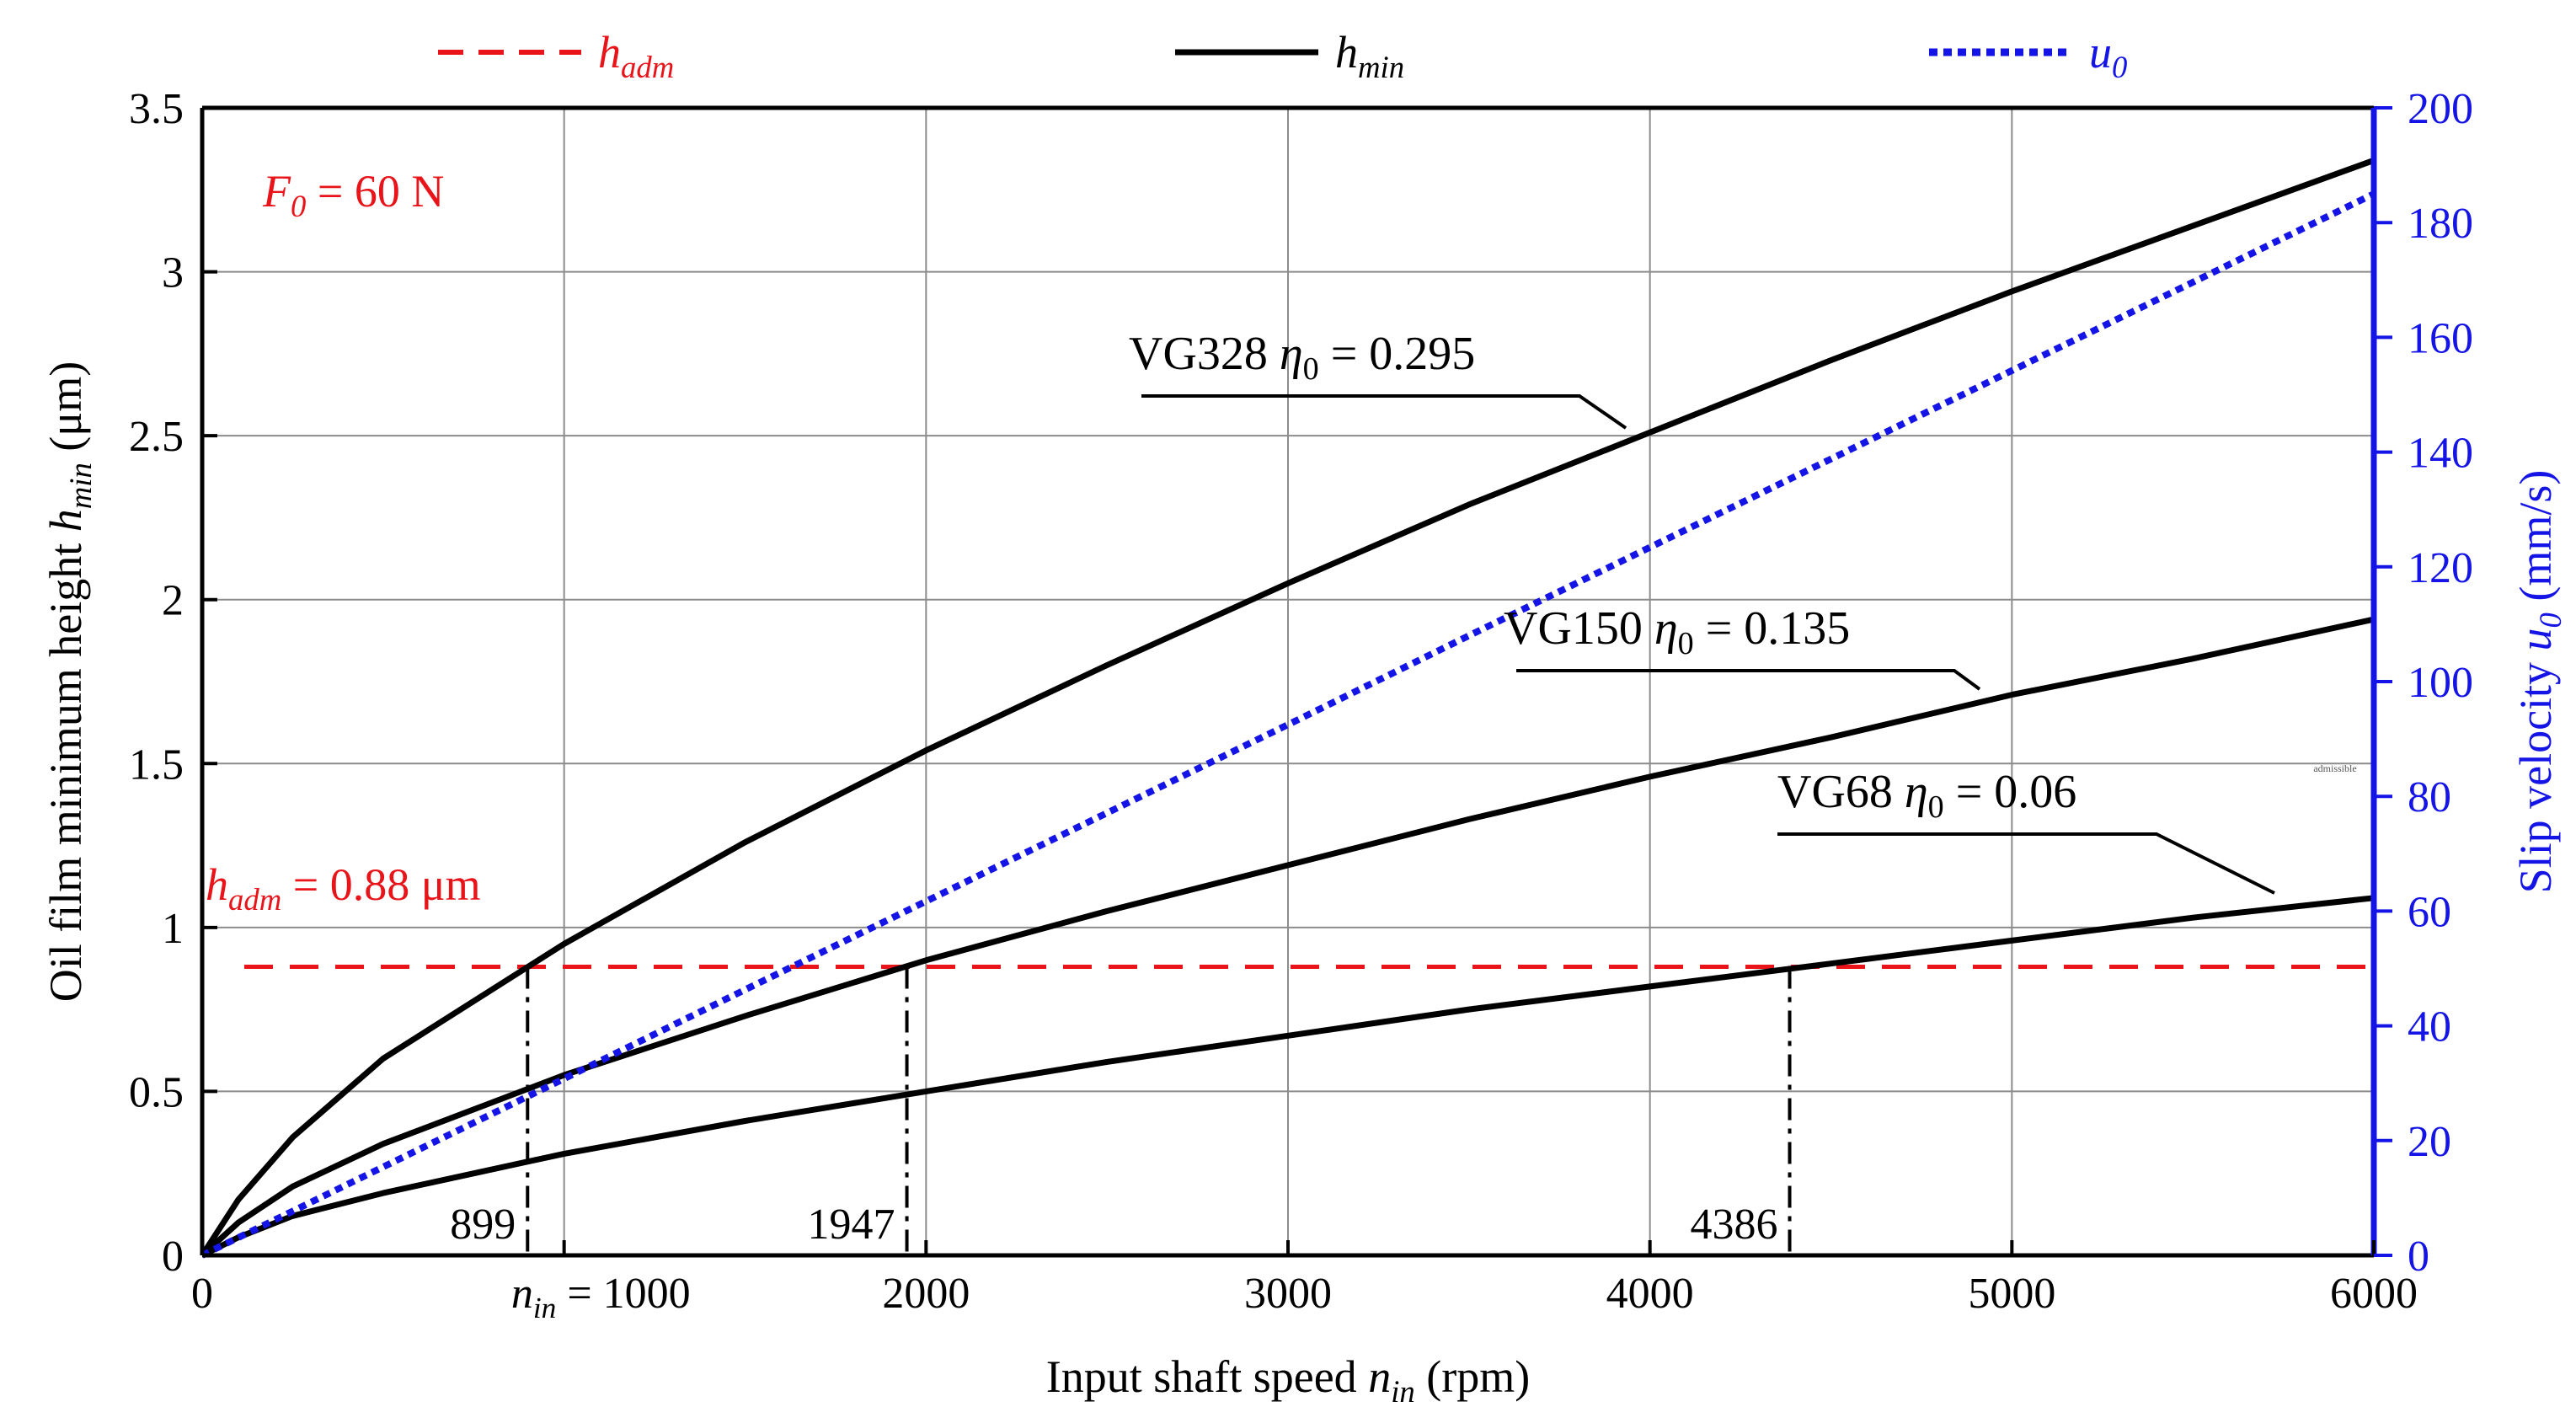 This screenshot has width=2576, height=1423. Describe the element at coordinates (202, 1294) in the screenshot. I see `x-tick-label: 0` at that location.